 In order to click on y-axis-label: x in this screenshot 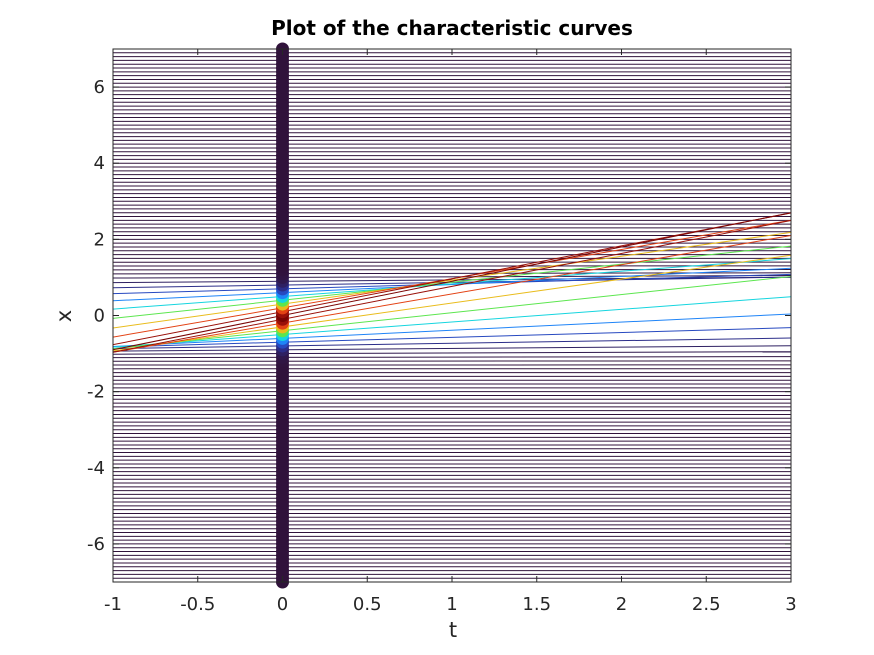, I will do `click(64, 316)`.